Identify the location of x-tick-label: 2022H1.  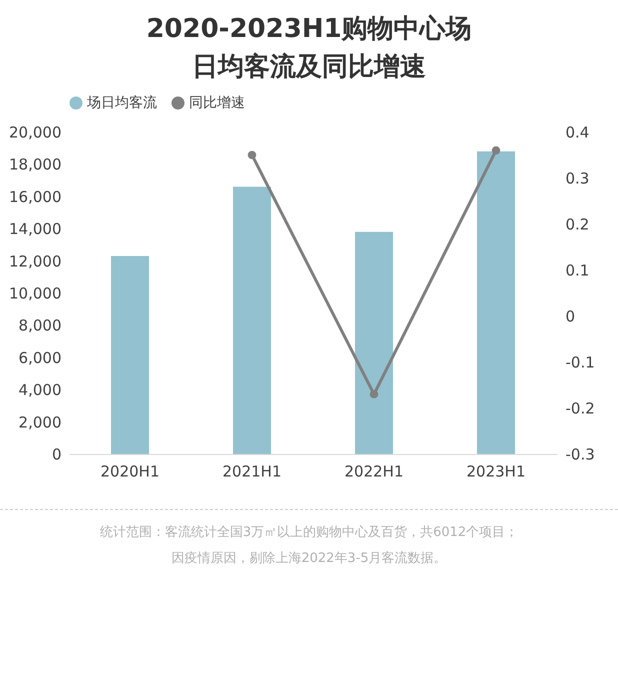
(374, 471).